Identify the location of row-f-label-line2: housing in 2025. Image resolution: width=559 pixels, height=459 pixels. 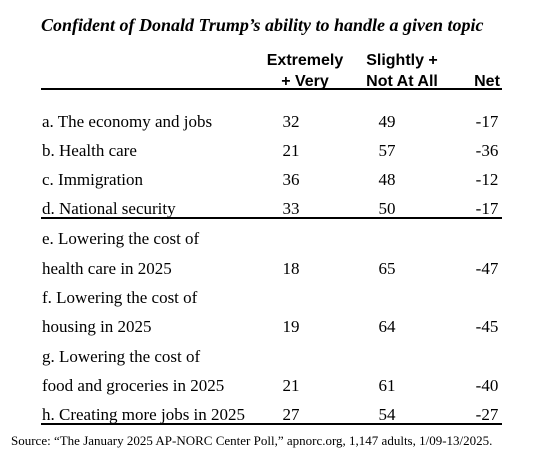
(97, 326).